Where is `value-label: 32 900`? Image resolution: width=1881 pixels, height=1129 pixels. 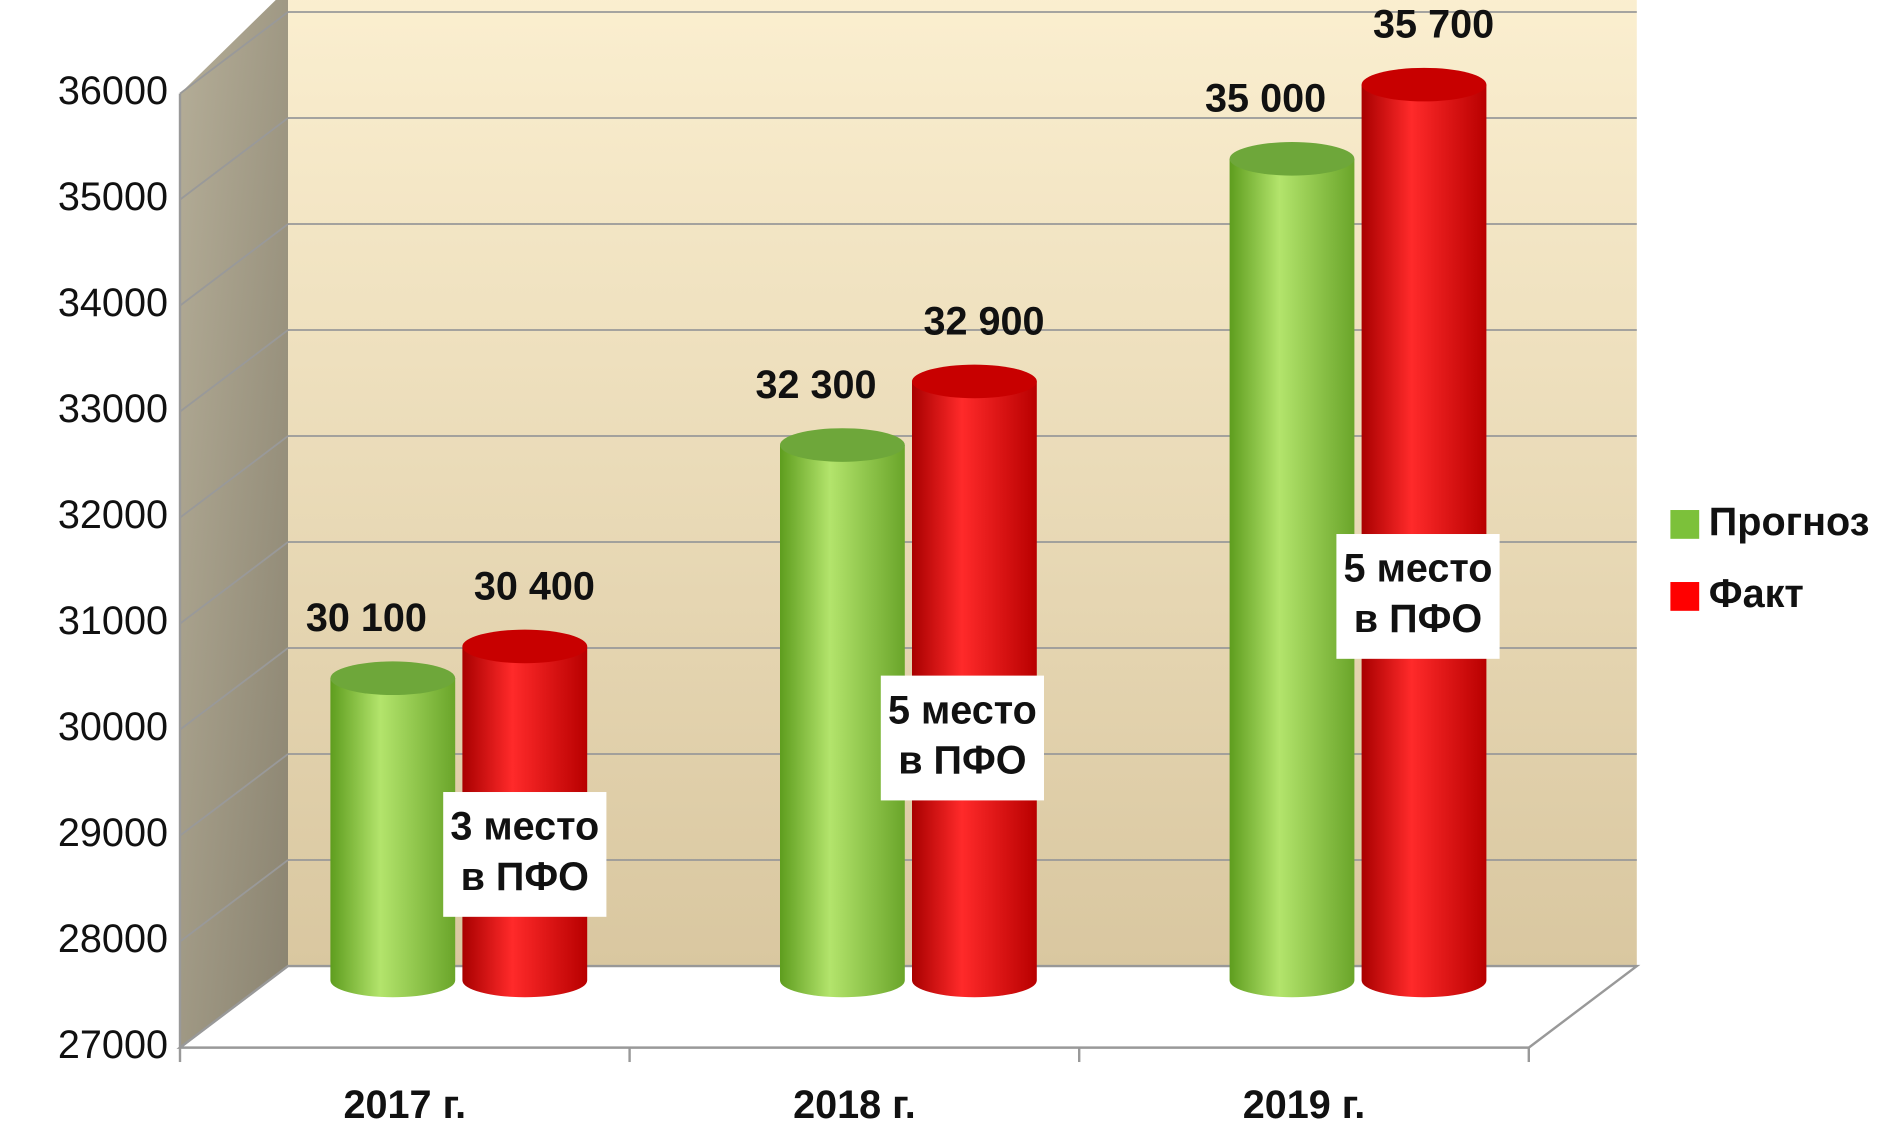 value-label: 32 900 is located at coordinates (983, 321).